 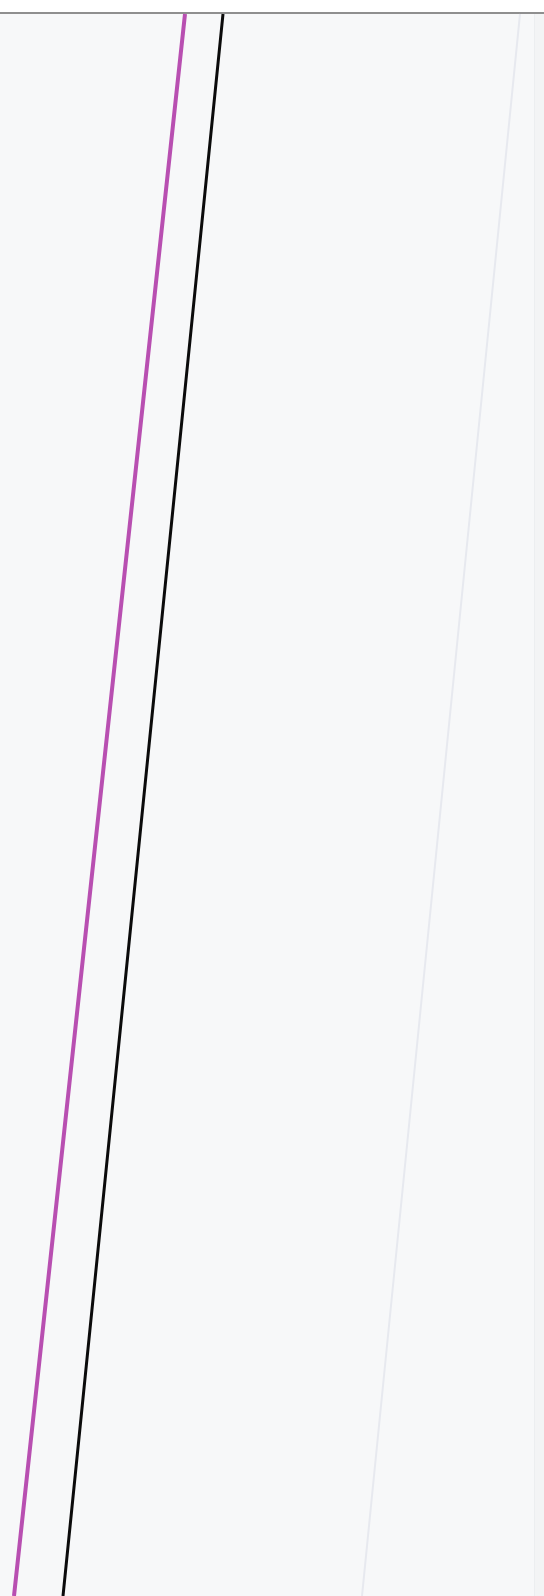 I want to click on top-border, so click(x=272, y=7).